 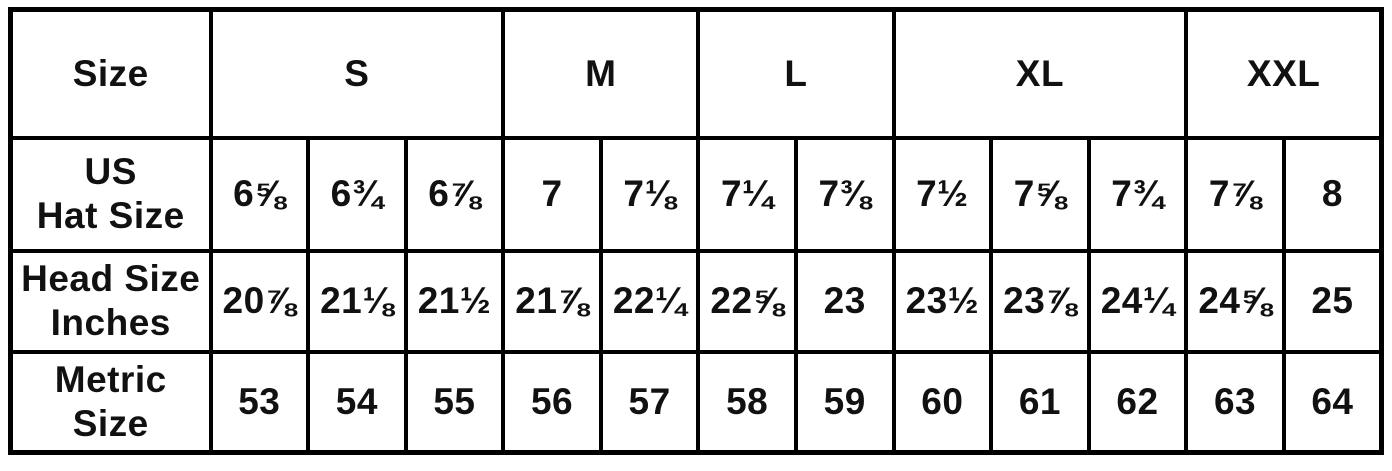 What do you see at coordinates (1137, 402) in the screenshot?
I see `metric-size-cell: 62` at bounding box center [1137, 402].